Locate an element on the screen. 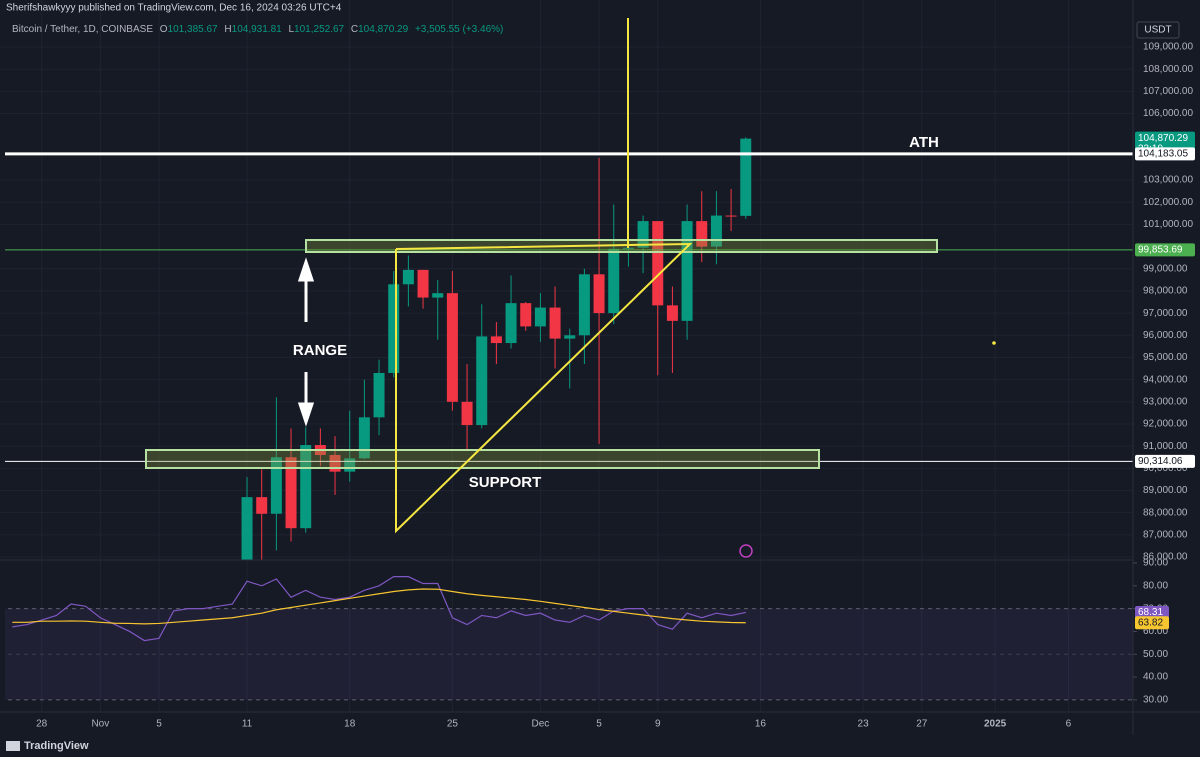  price-label: 90,314.06 is located at coordinates (1160, 461).